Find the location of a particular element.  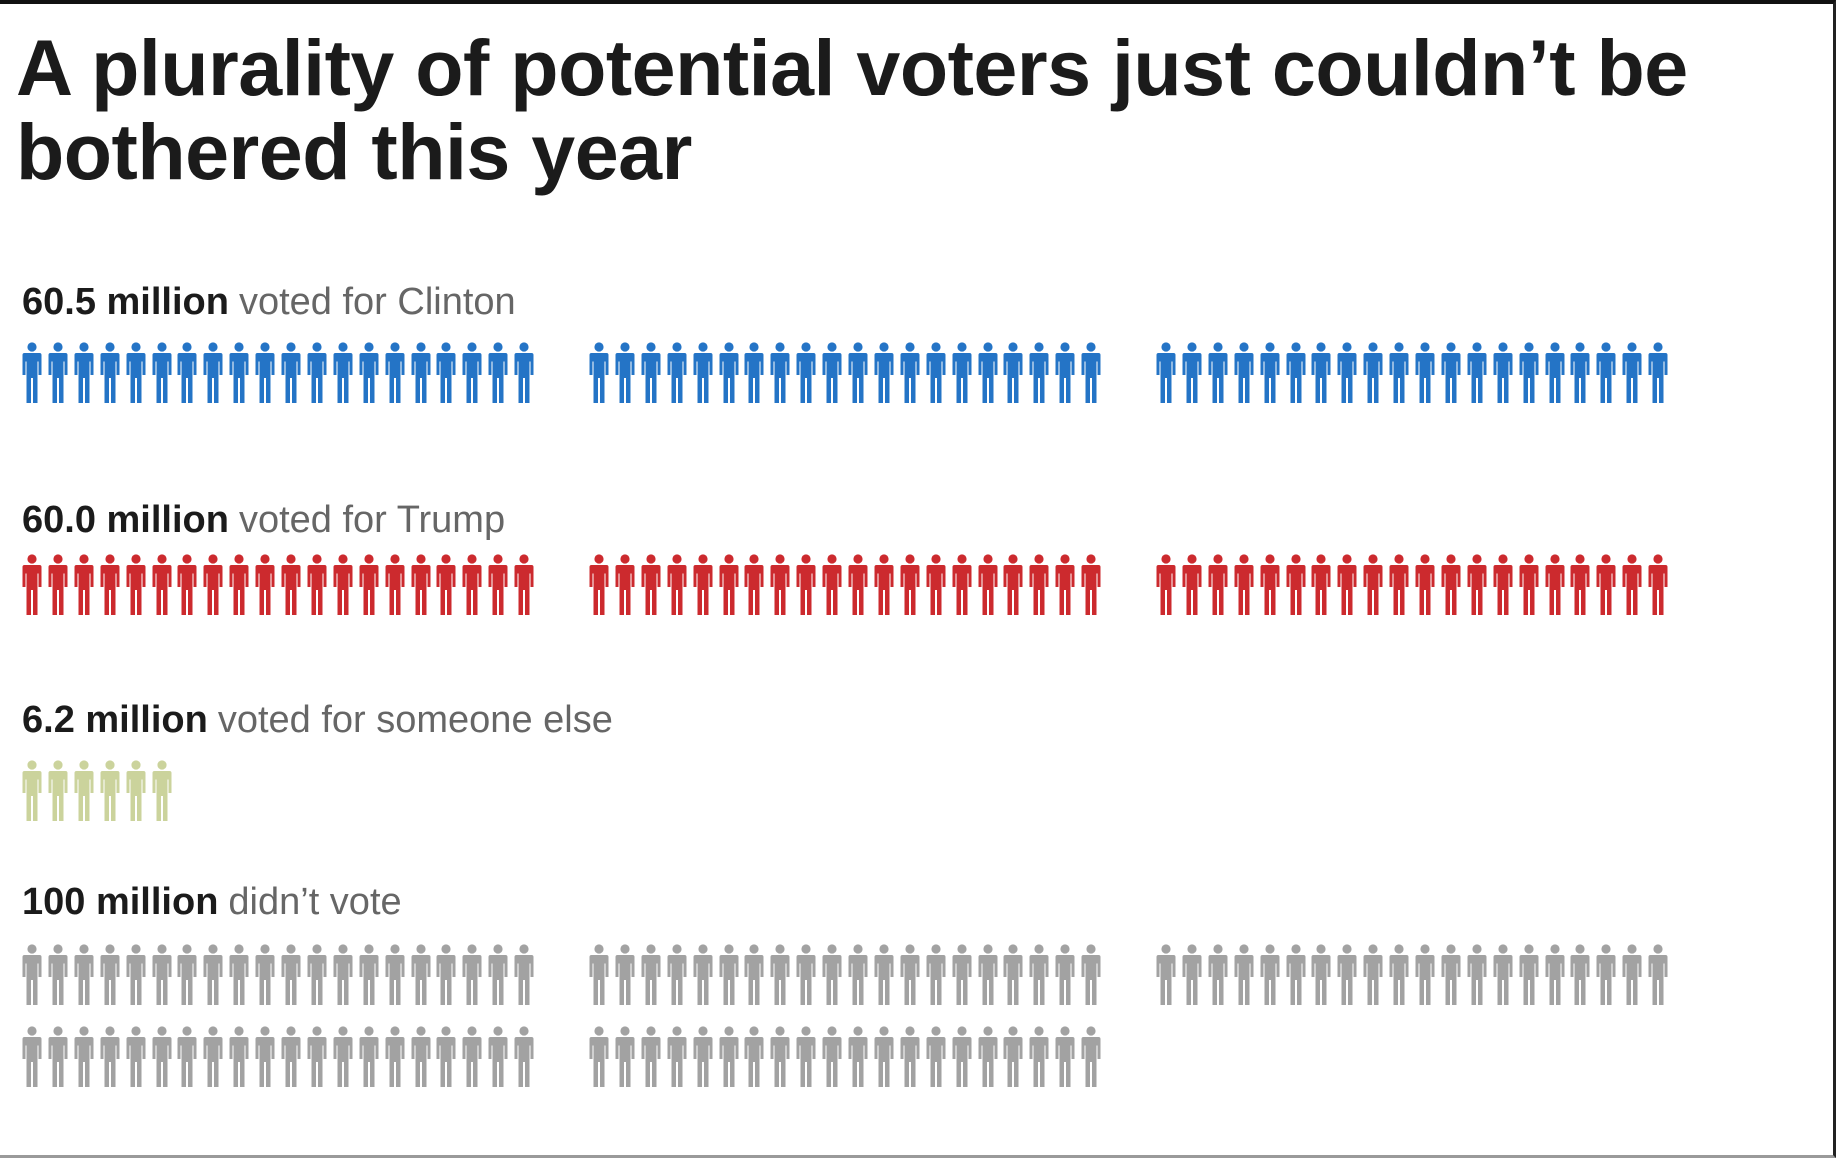

trump-label: 60.0 million voted for Trump is located at coordinates (263, 520).